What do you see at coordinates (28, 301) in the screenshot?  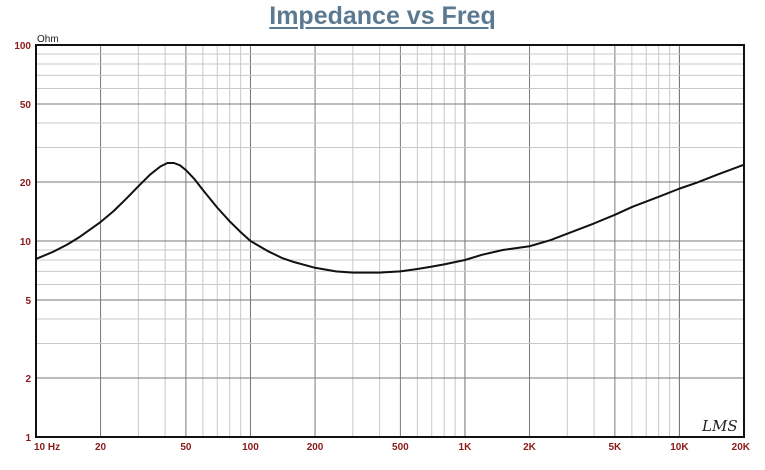 I see `y-tick-label: 5` at bounding box center [28, 301].